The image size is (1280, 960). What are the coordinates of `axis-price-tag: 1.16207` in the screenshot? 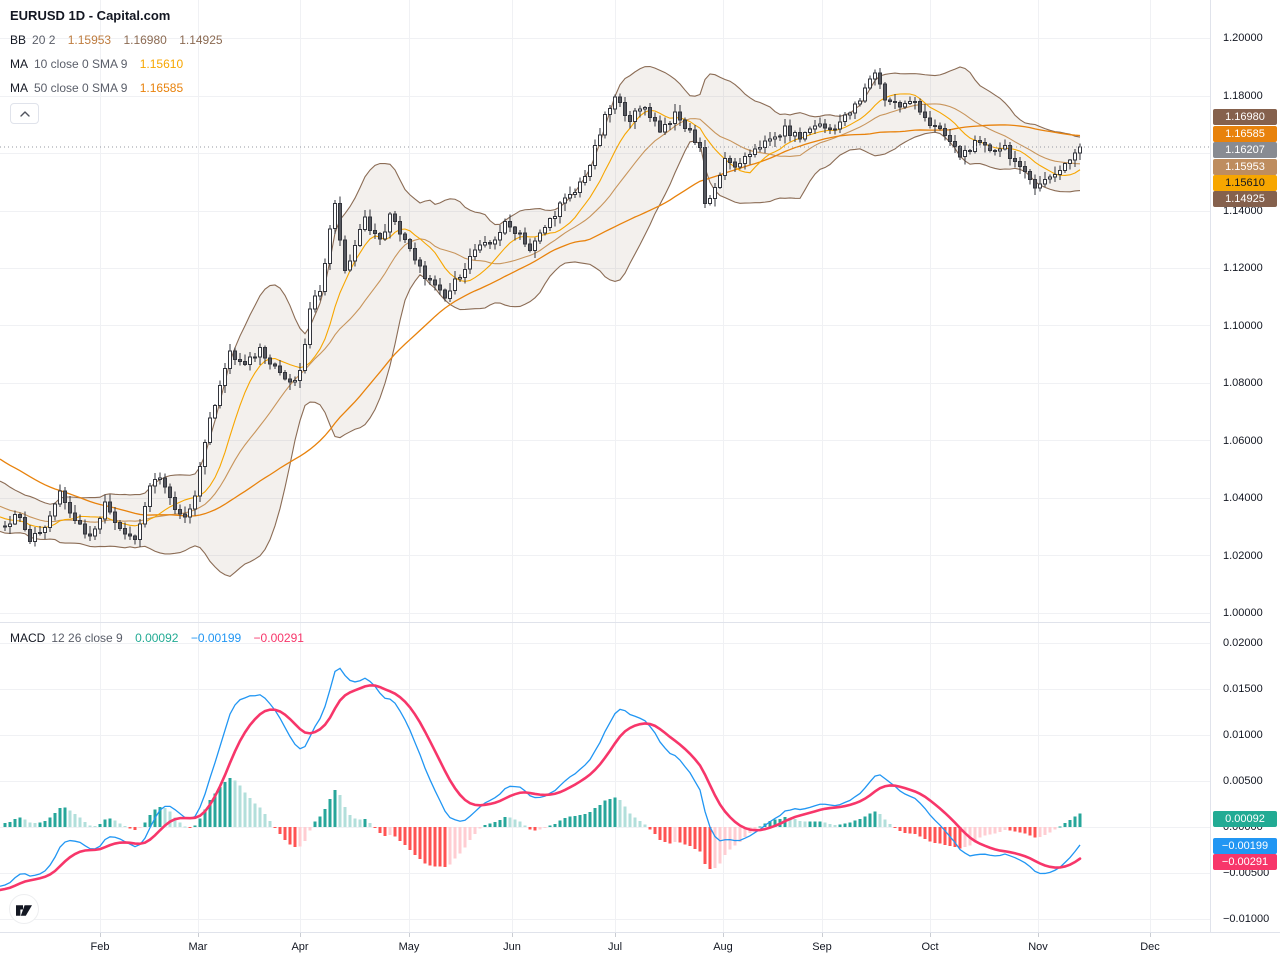 It's located at (1245, 150).